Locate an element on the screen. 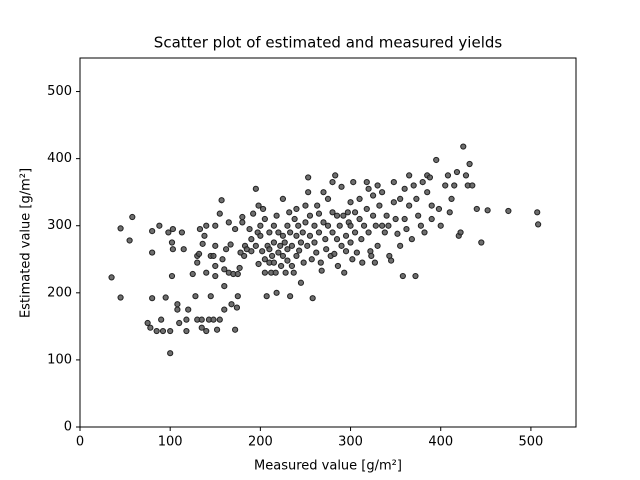 The width and height of the screenshot is (640, 480). y-tick-label: 400 is located at coordinates (59, 158).